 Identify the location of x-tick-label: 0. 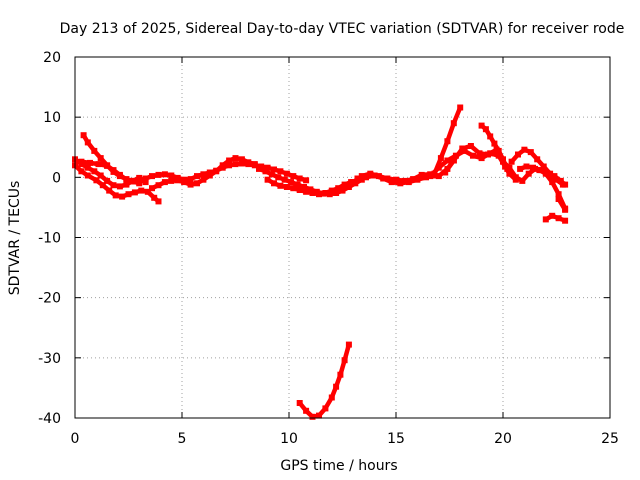
(75, 439).